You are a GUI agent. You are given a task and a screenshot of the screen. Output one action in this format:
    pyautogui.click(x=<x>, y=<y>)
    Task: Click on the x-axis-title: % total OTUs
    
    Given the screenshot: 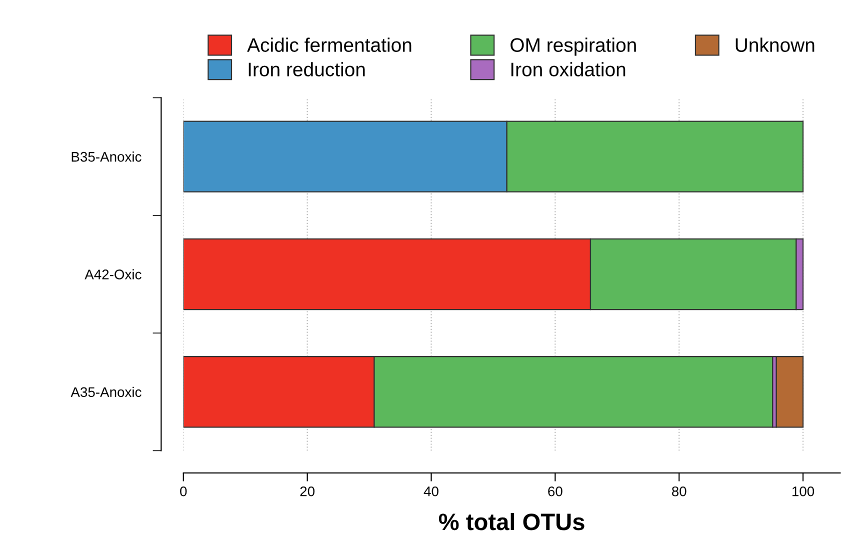 What is the action you would take?
    pyautogui.click(x=511, y=521)
    